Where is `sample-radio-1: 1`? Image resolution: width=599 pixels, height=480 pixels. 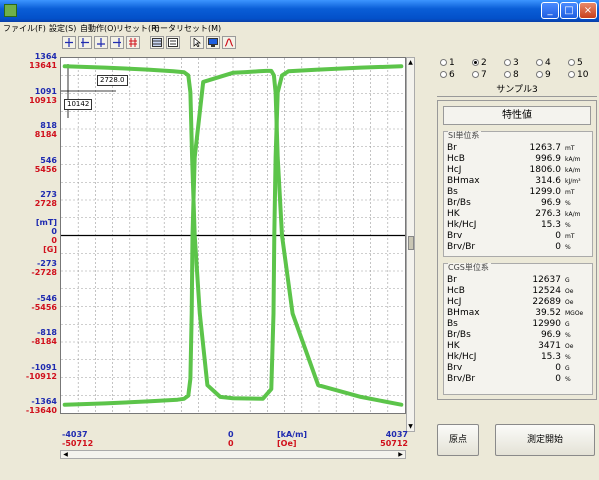
sample-radio-1: 1 is located at coordinates (447, 63).